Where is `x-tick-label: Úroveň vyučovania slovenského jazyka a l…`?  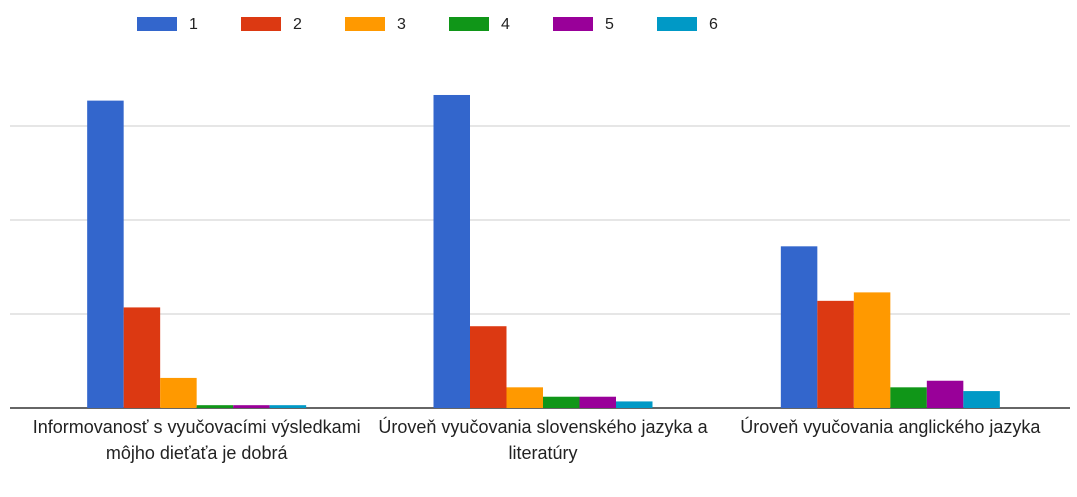
x-tick-label: Úroveň vyučovania slovenského jazyka a l… is located at coordinates (543, 440).